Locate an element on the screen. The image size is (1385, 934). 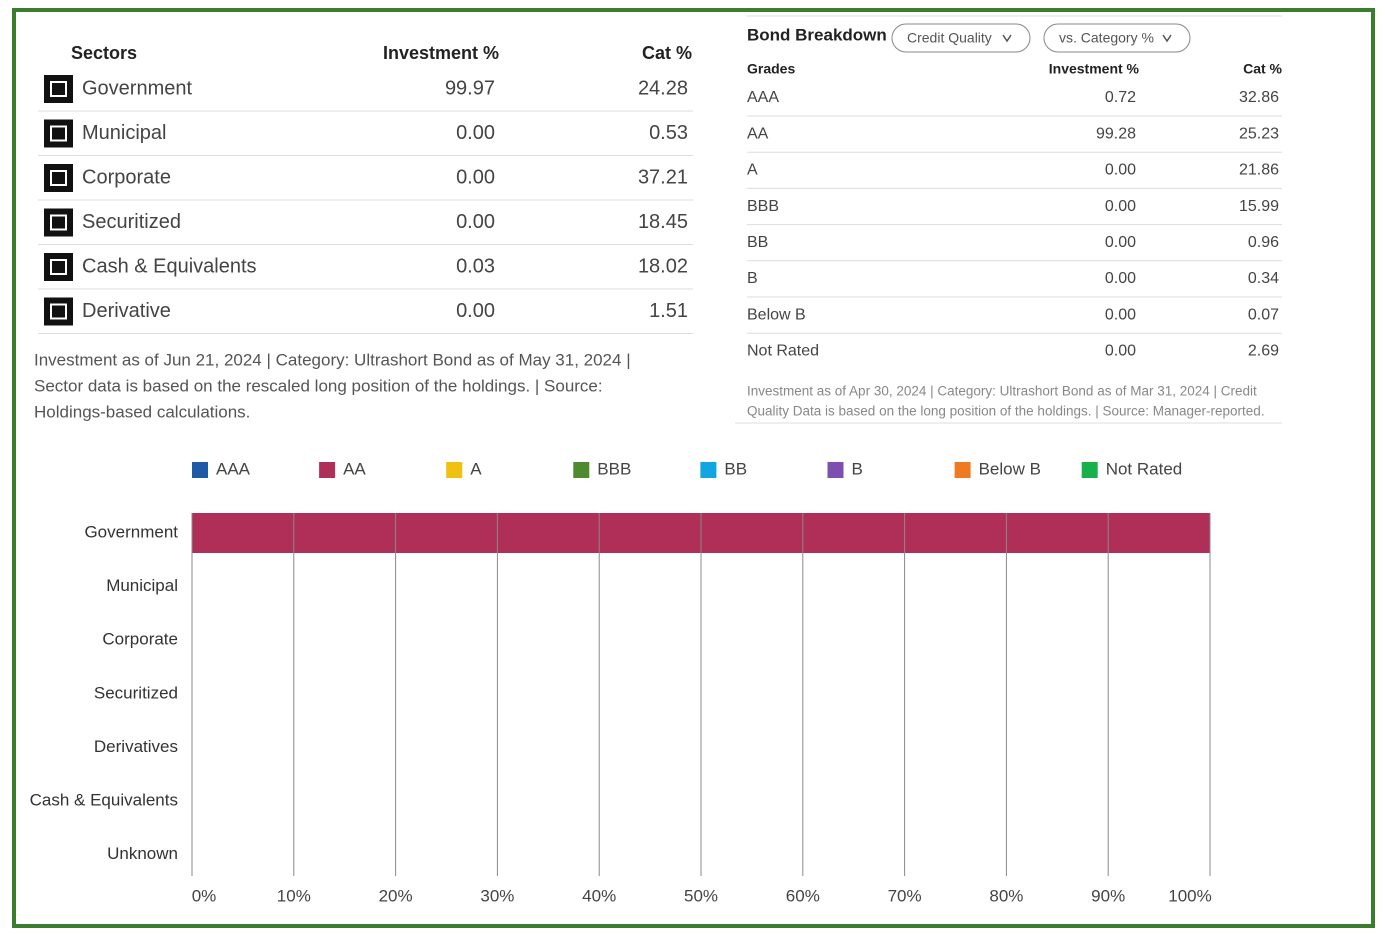
sector-name: Securitized is located at coordinates (131, 222).